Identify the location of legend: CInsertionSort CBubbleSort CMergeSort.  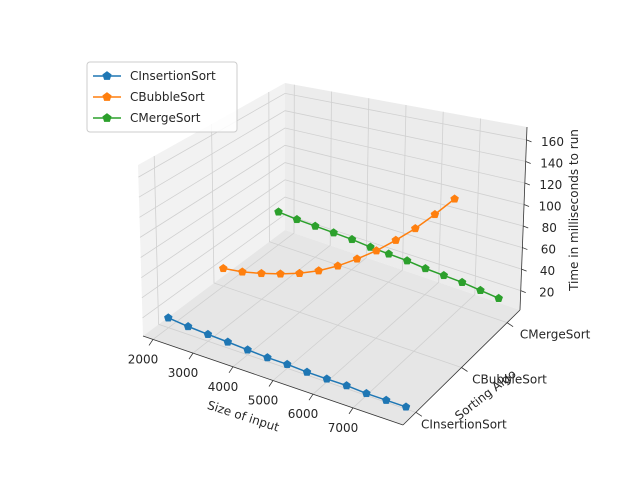
(162, 97).